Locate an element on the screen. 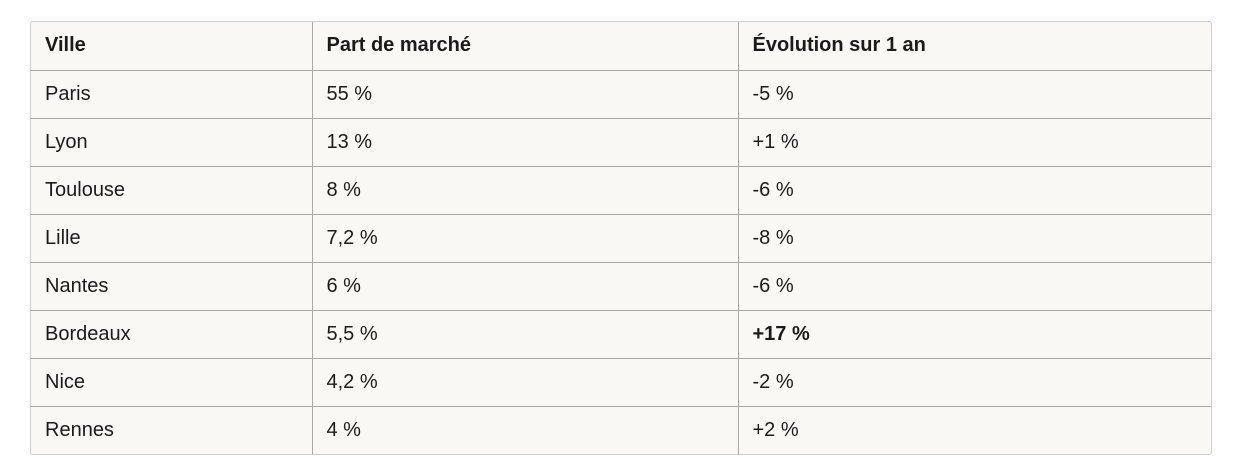  cell-market-share: 55 % is located at coordinates (525, 94).